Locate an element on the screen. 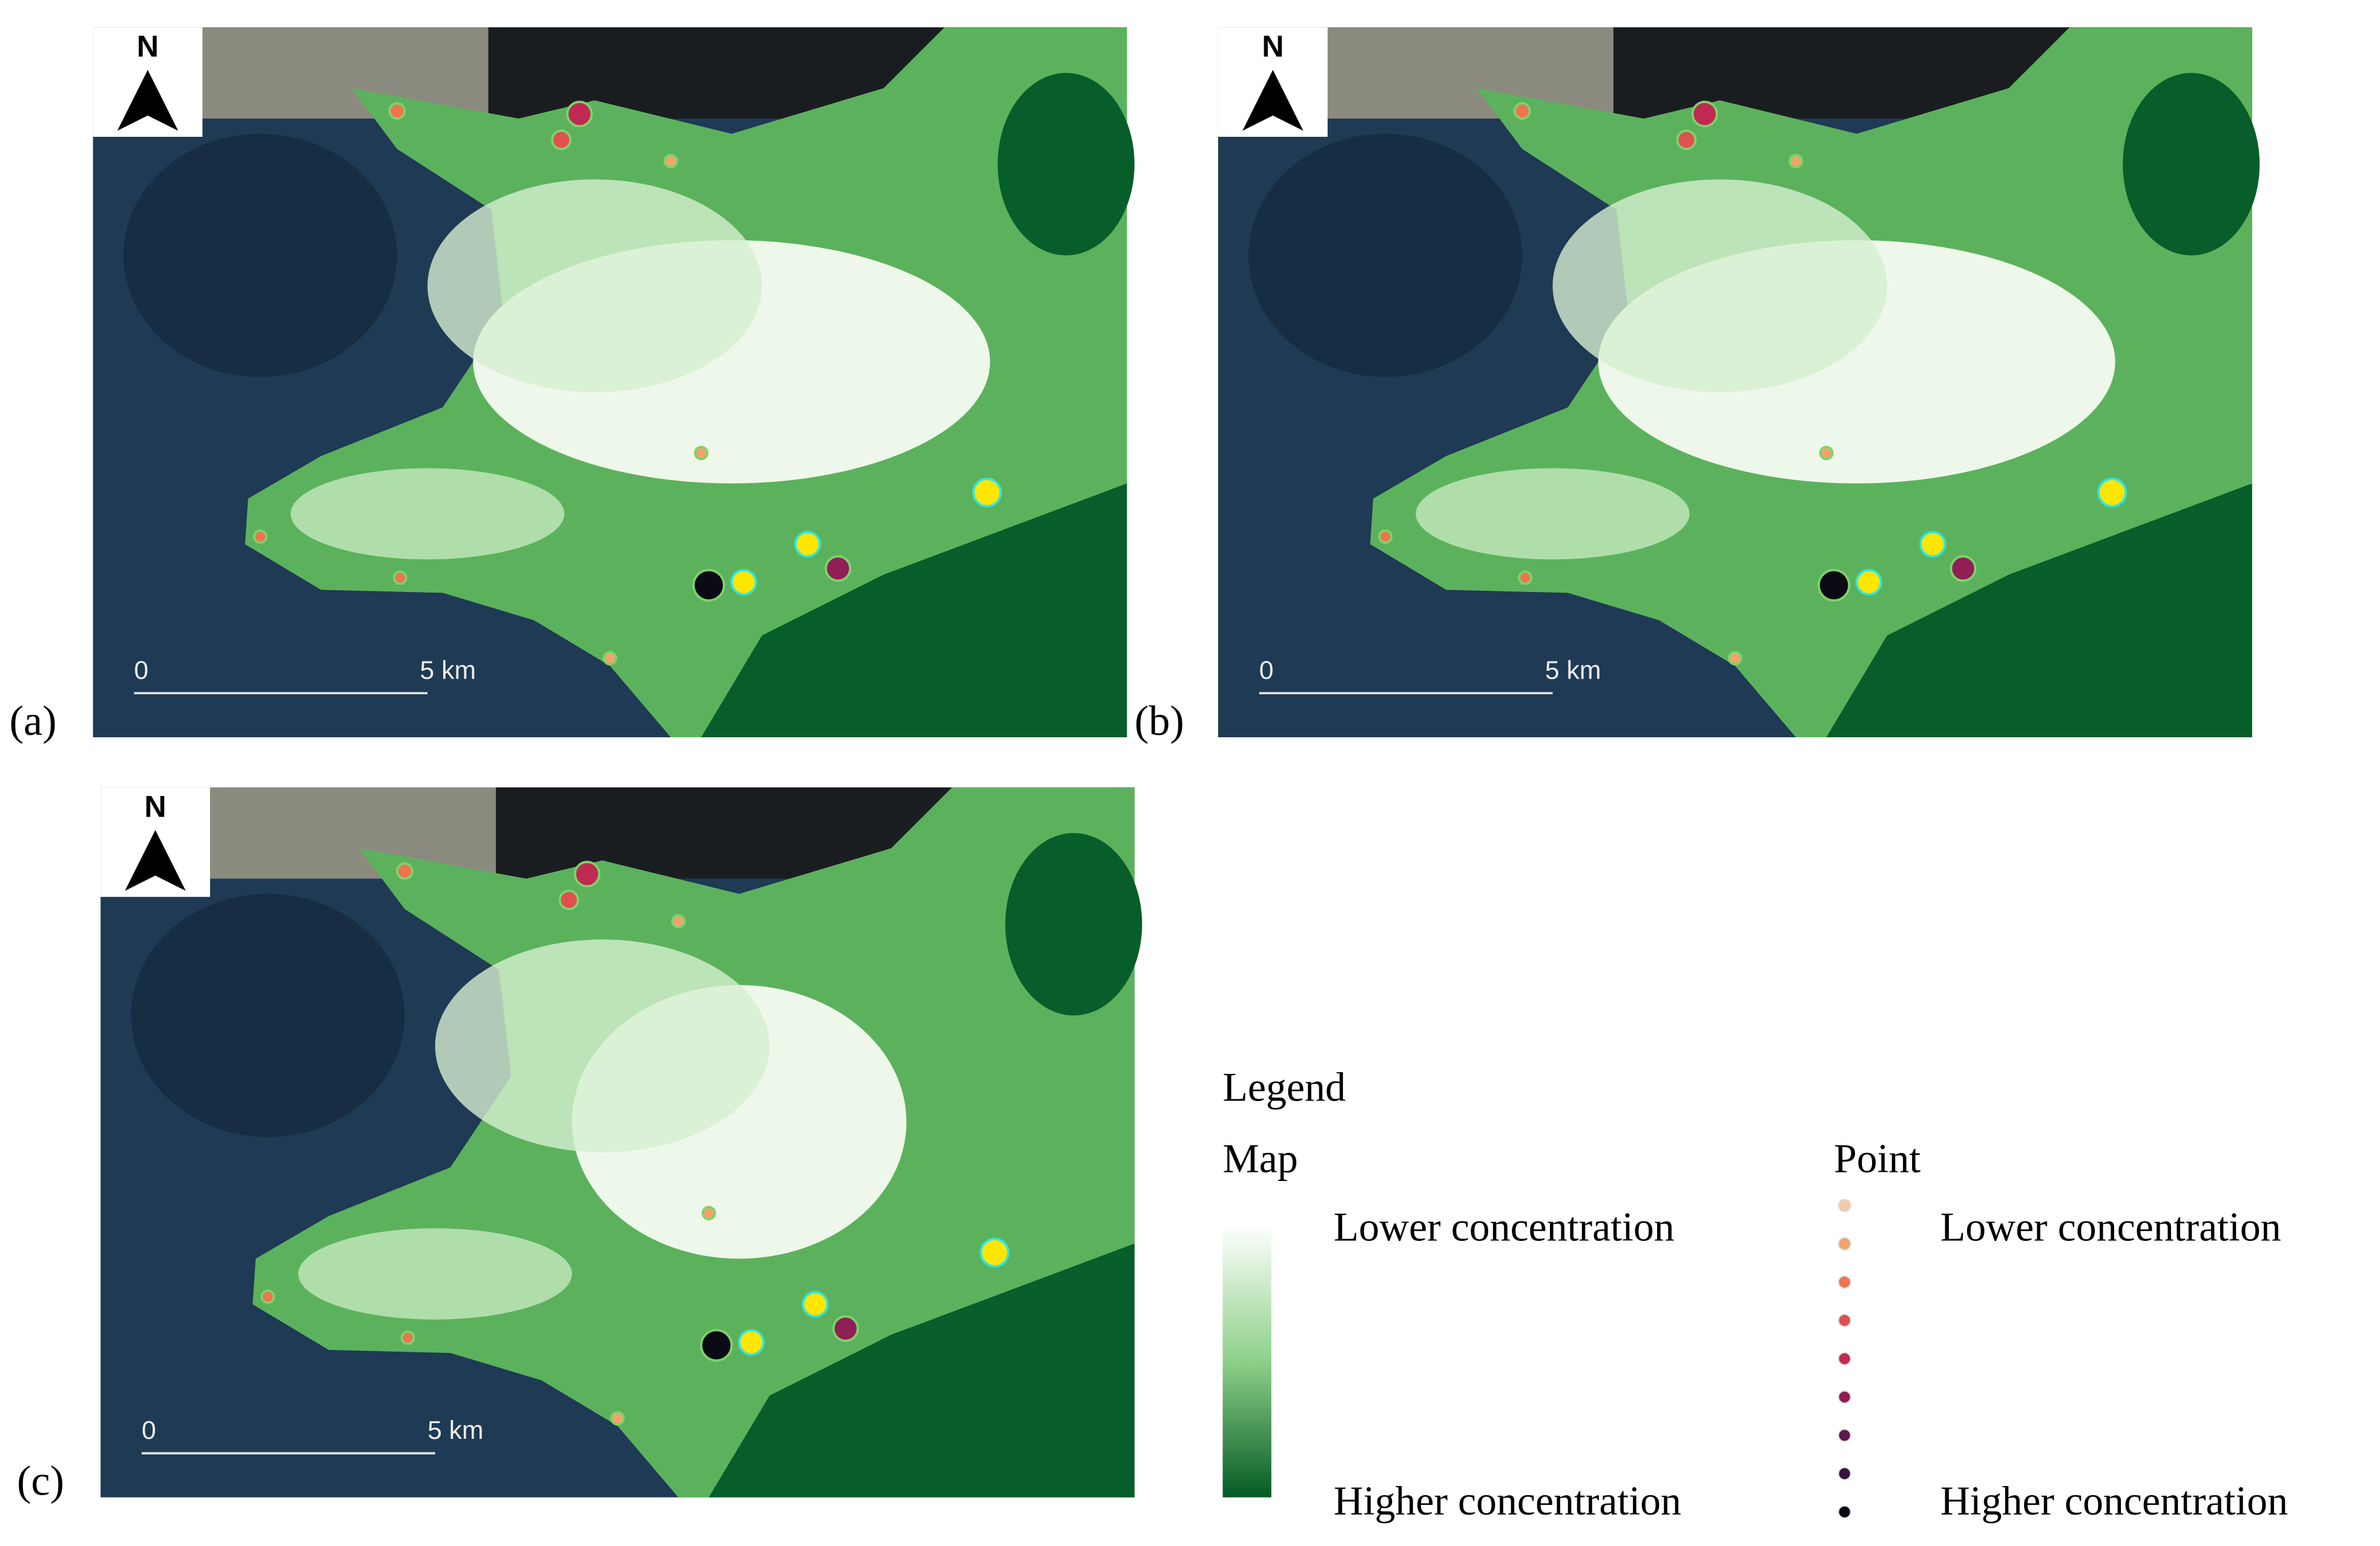 Image resolution: width=2380 pixels, height=1546 pixels. panel-label: (b) is located at coordinates (1159, 721).